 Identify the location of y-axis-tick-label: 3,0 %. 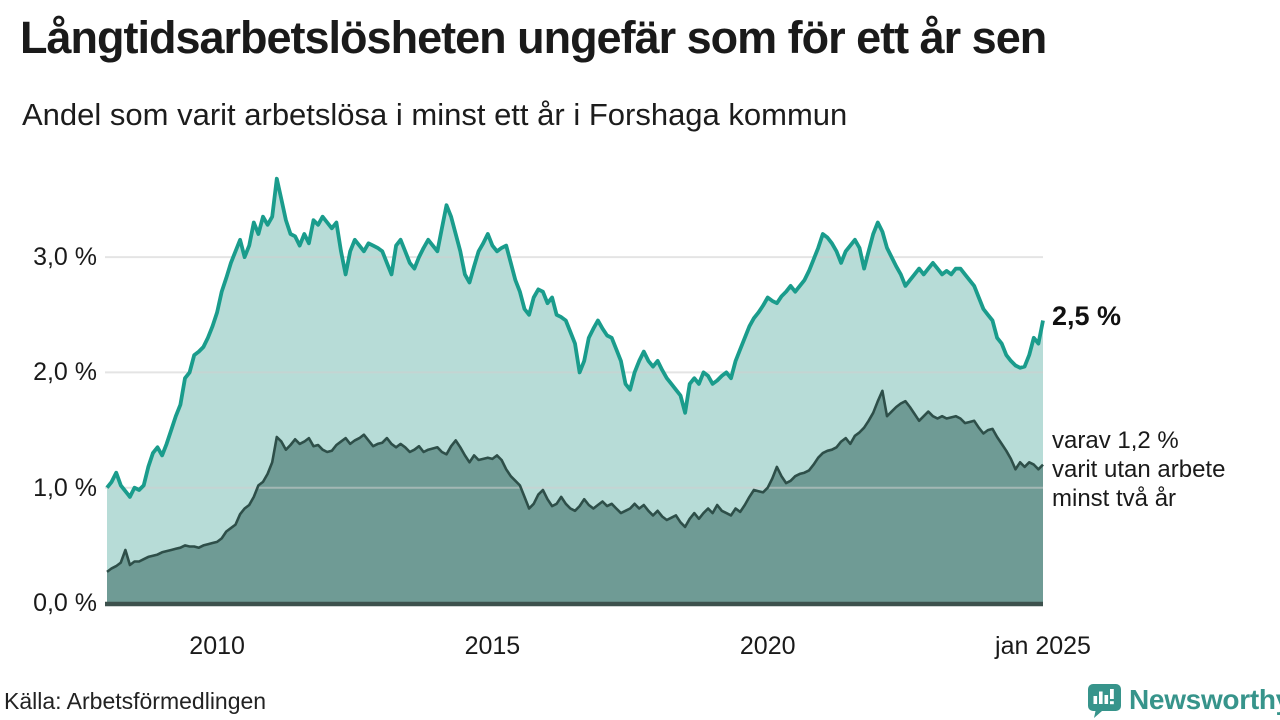
(65, 257).